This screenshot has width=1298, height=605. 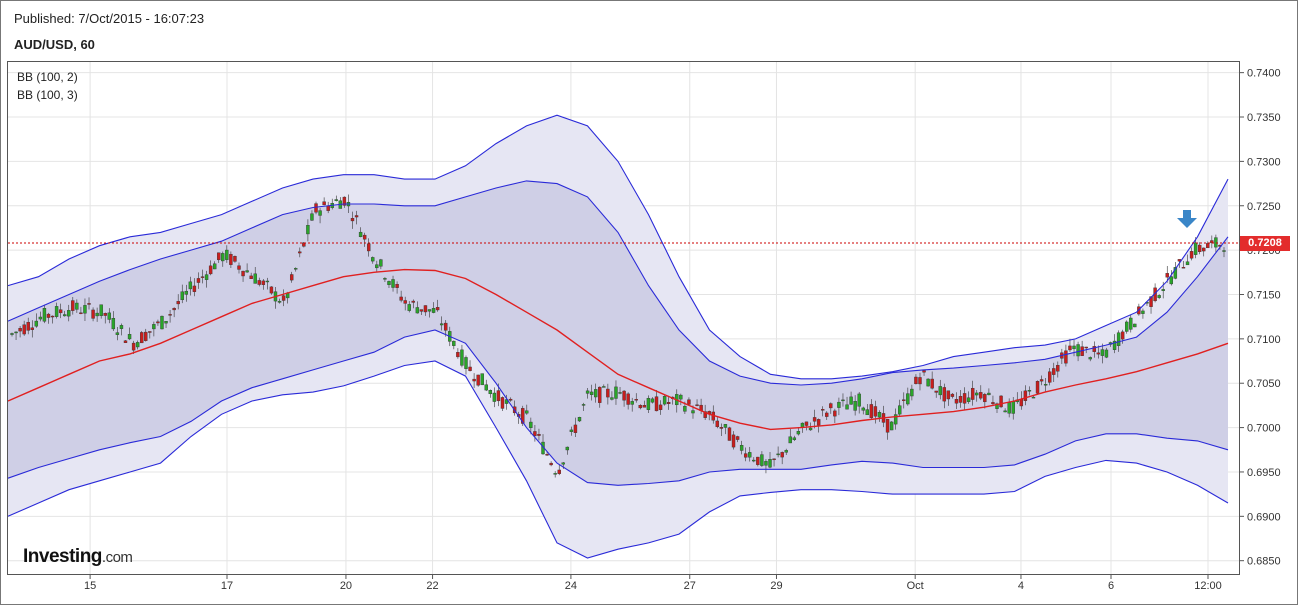 I want to click on down-arrow-icon, so click(x=1187, y=219).